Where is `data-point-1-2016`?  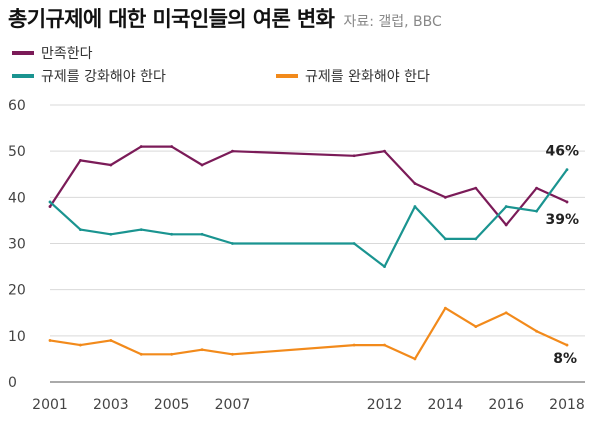 data-point-1-2016 is located at coordinates (506, 206).